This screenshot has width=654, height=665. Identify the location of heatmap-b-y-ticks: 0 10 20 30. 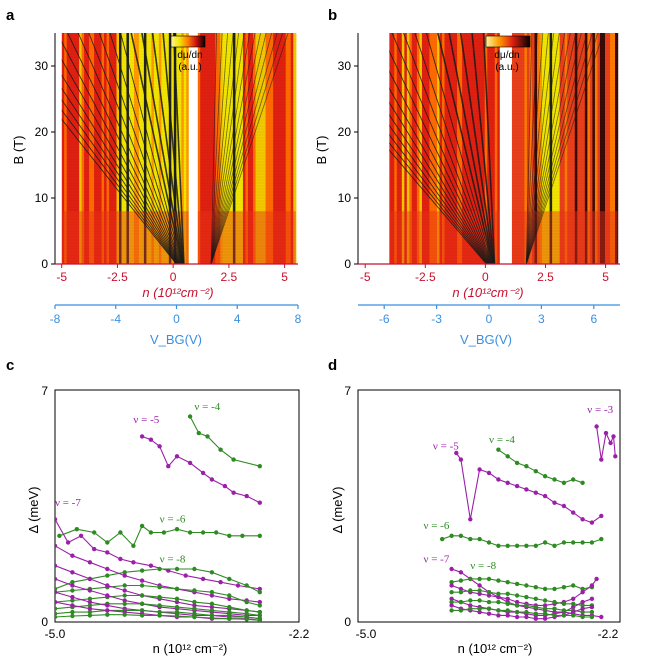
(348, 165).